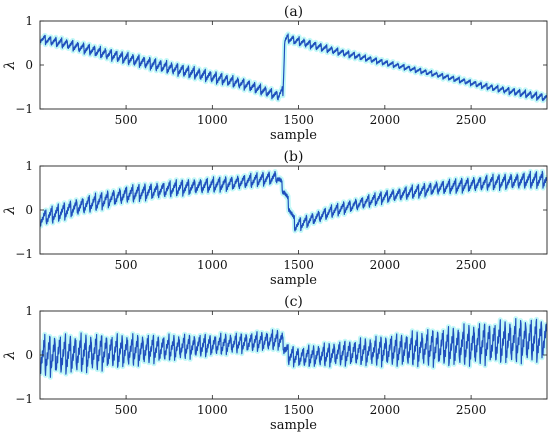  What do you see at coordinates (293, 12) in the screenshot?
I see `panel-title: (a)` at bounding box center [293, 12].